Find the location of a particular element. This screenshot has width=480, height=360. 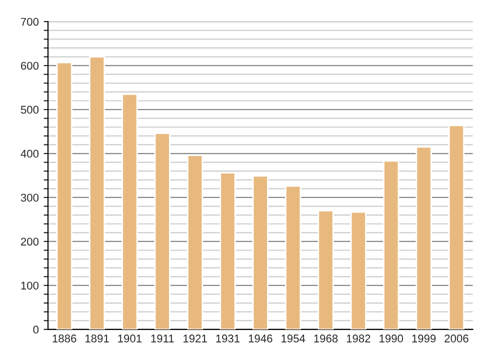

y-tick-label: 400 is located at coordinates (29, 154).